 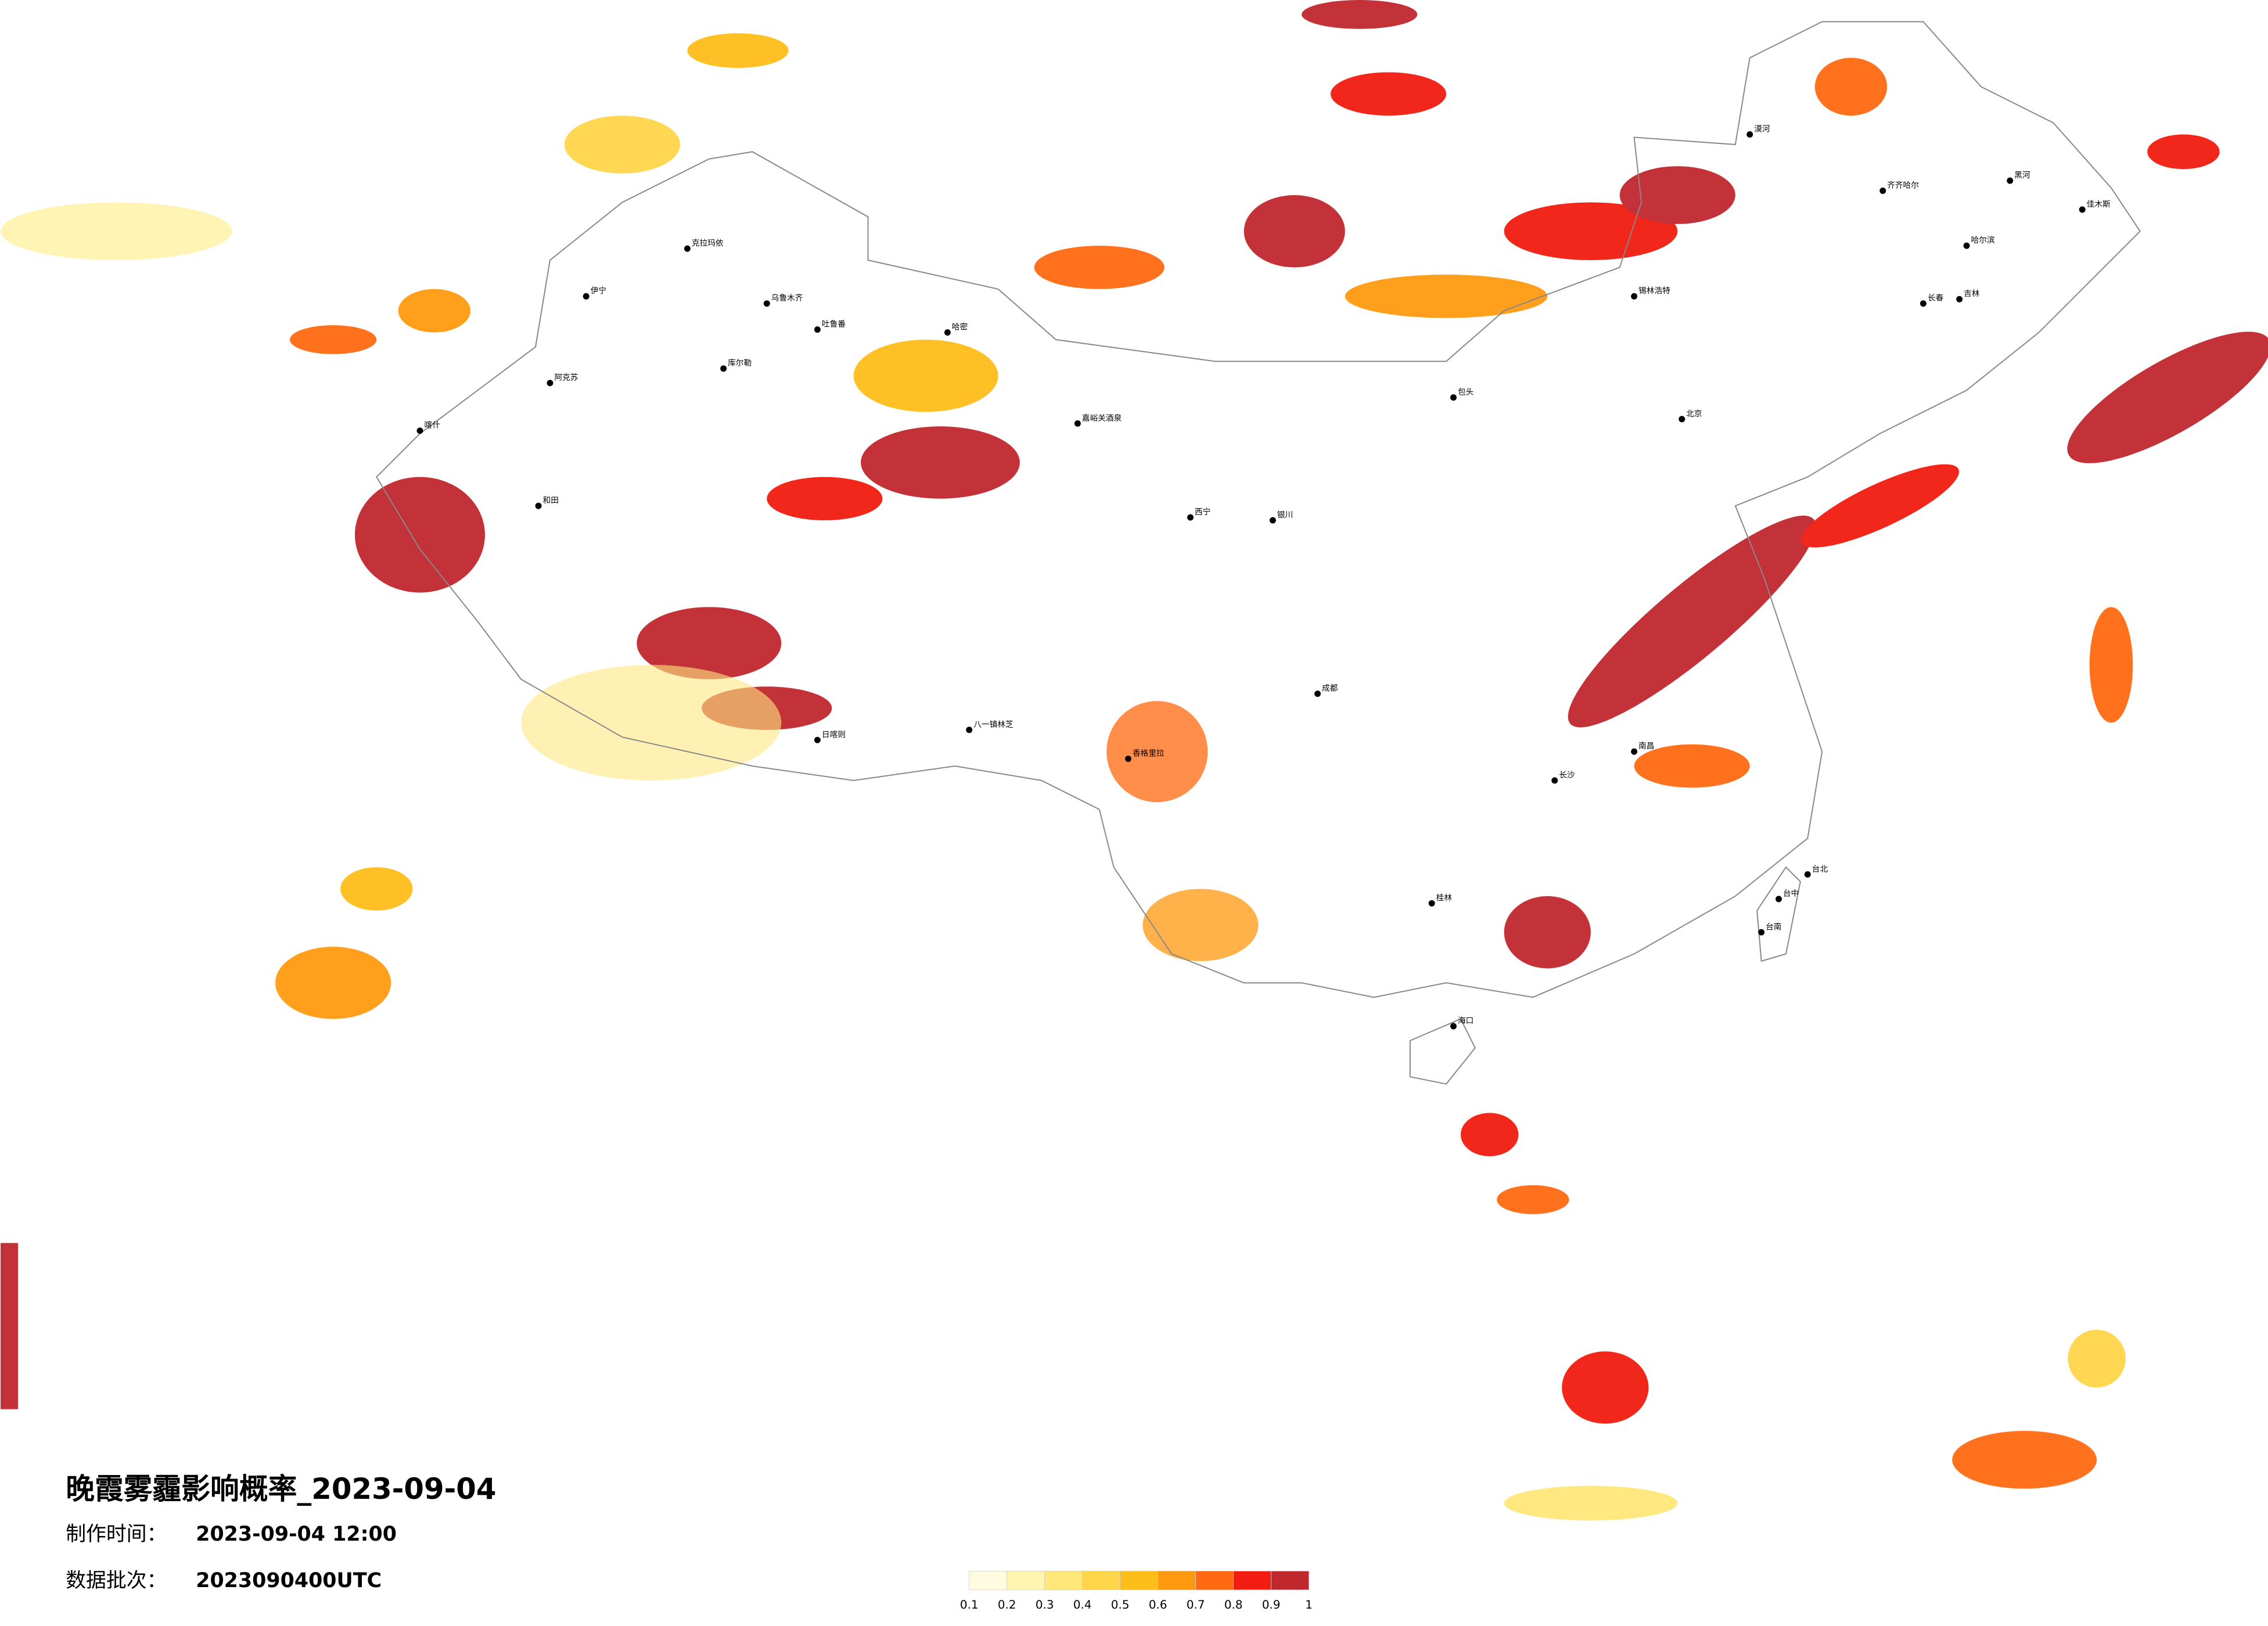 What do you see at coordinates (1272, 1604) in the screenshot?
I see `legend-tick-label: 0.9` at bounding box center [1272, 1604].